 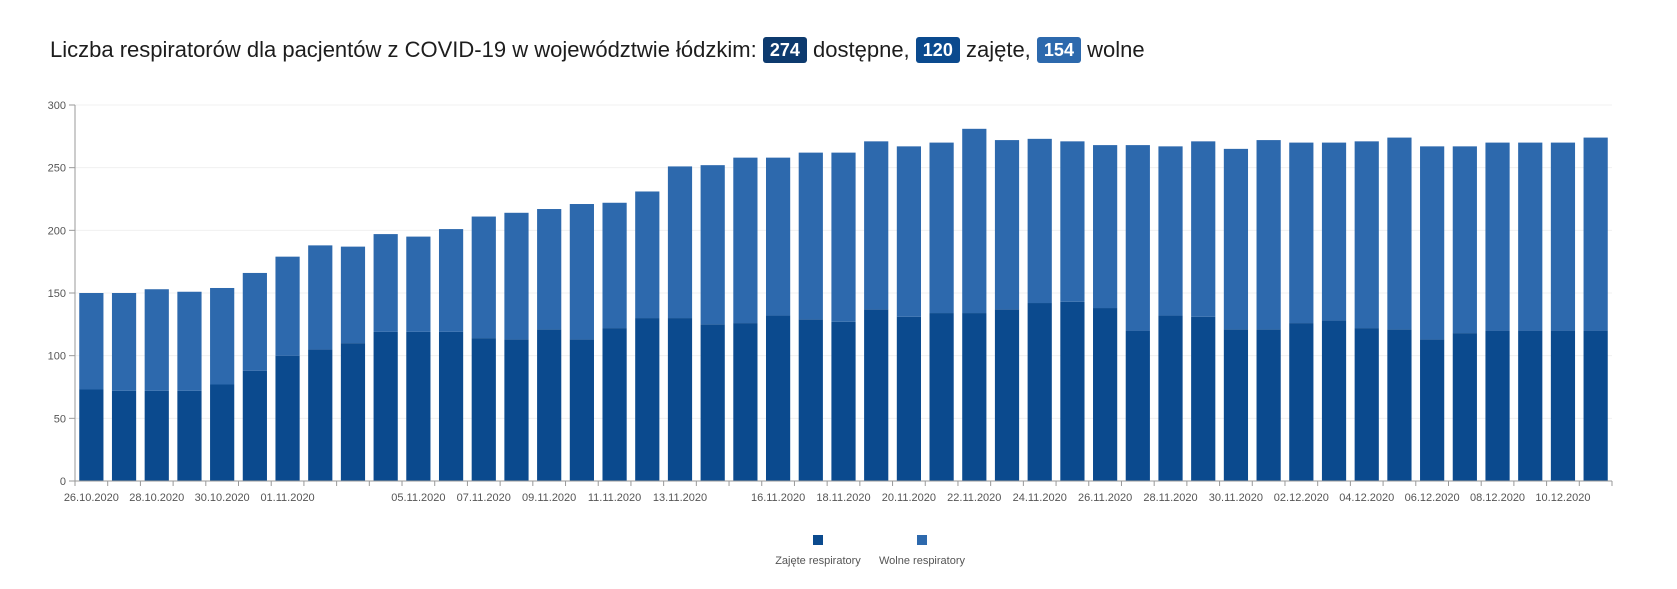 What do you see at coordinates (91, 498) in the screenshot?
I see `x-tick-label: 26.10.2020` at bounding box center [91, 498].